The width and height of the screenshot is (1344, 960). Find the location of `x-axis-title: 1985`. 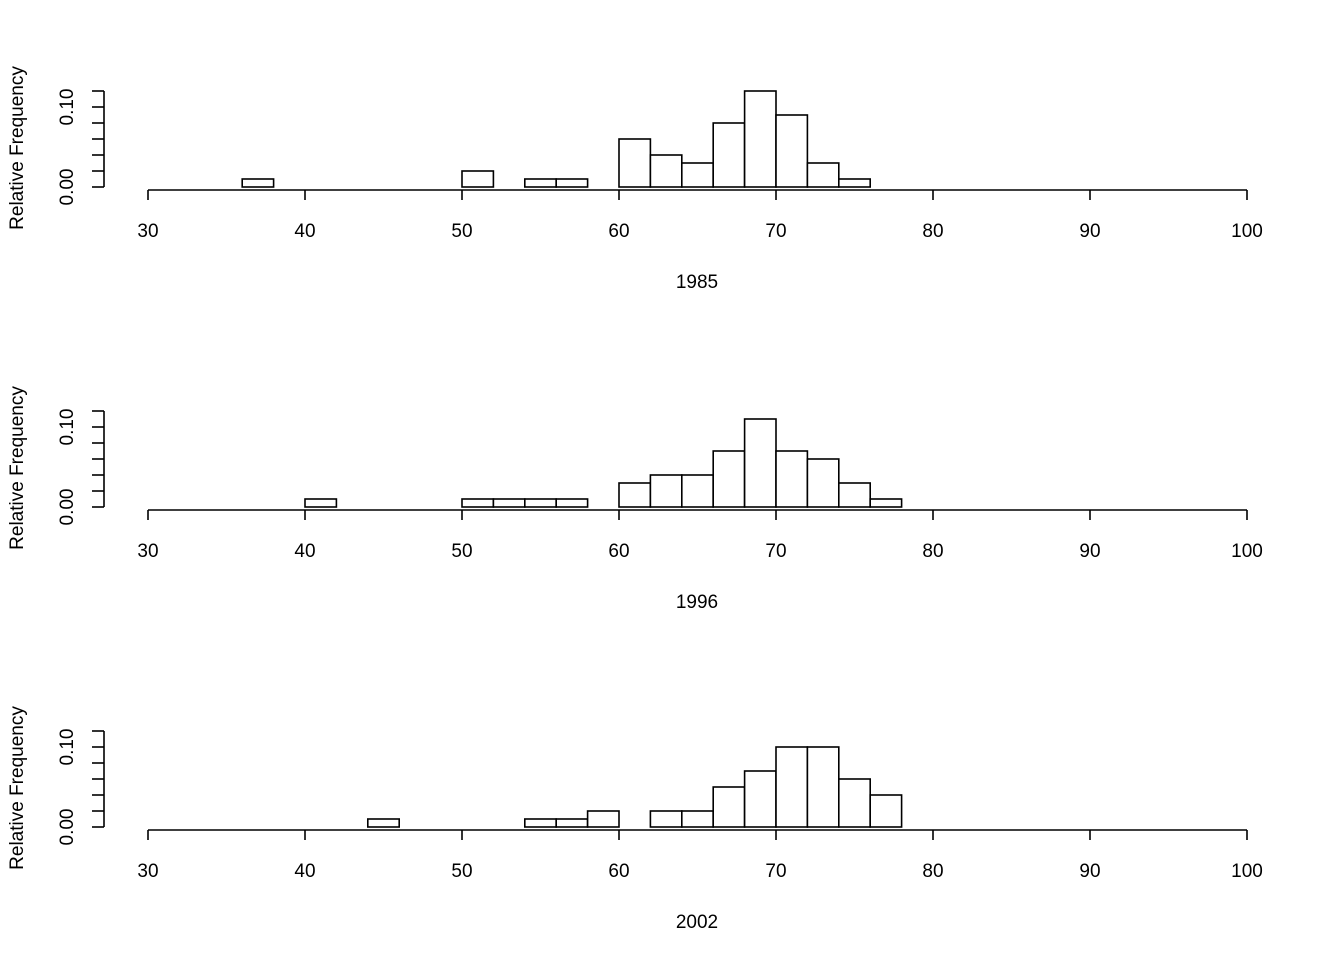

x-axis-title: 1985 is located at coordinates (697, 282).